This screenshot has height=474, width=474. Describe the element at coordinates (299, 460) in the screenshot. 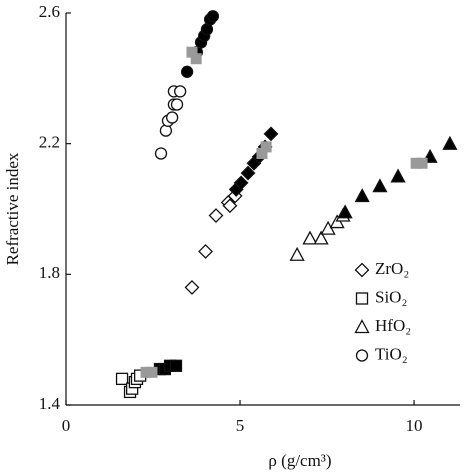

I see `x-axis-label: ρ (g/cm³)` at that location.